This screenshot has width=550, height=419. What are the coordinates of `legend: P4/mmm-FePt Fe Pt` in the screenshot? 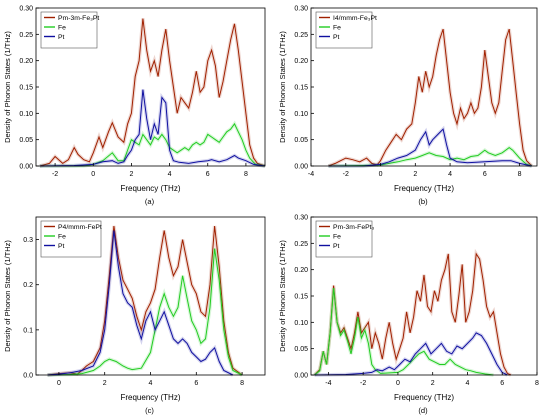 It's located at (71, 239).